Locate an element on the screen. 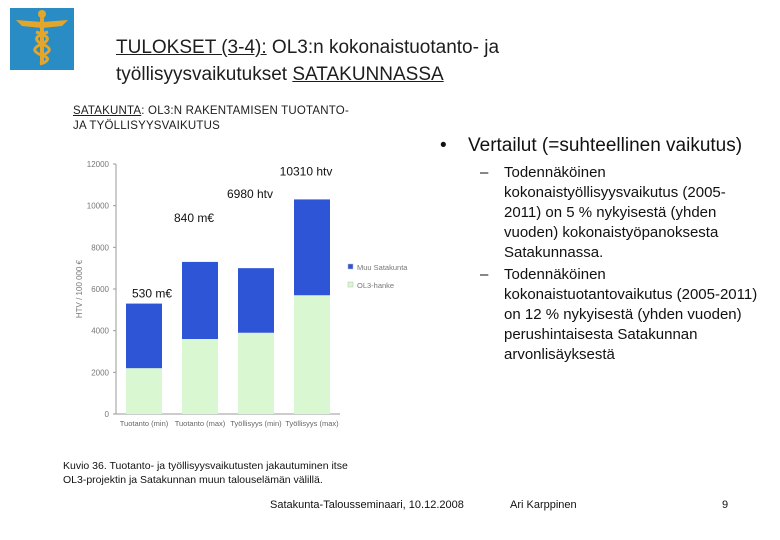  x-tick-label: Tuotanto (max) is located at coordinates (200, 423).